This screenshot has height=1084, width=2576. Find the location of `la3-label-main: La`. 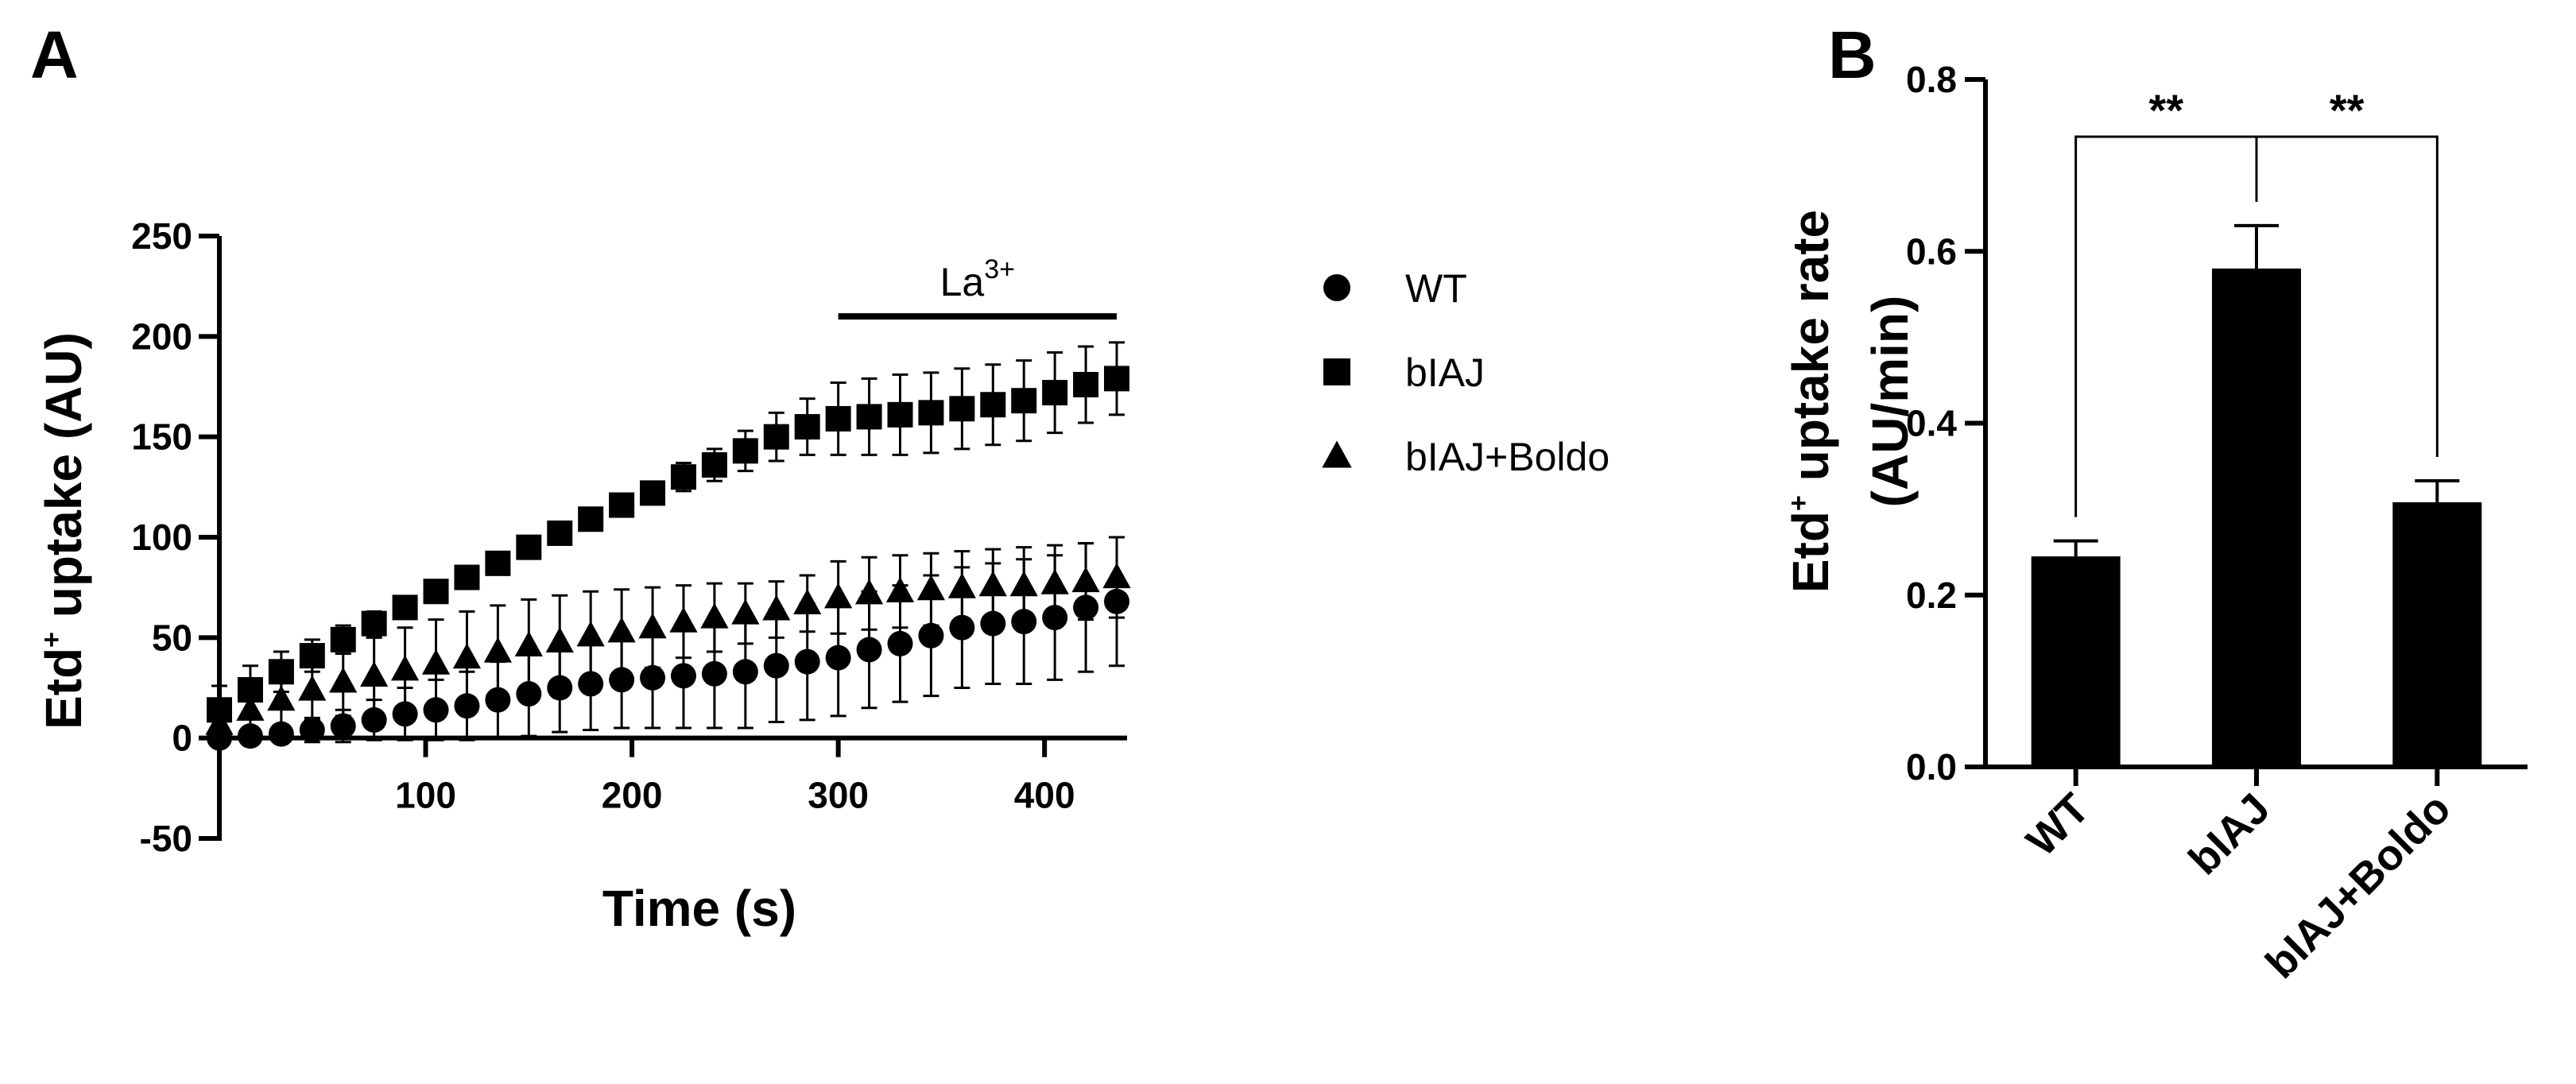

la3-label-main: La is located at coordinates (962, 282).